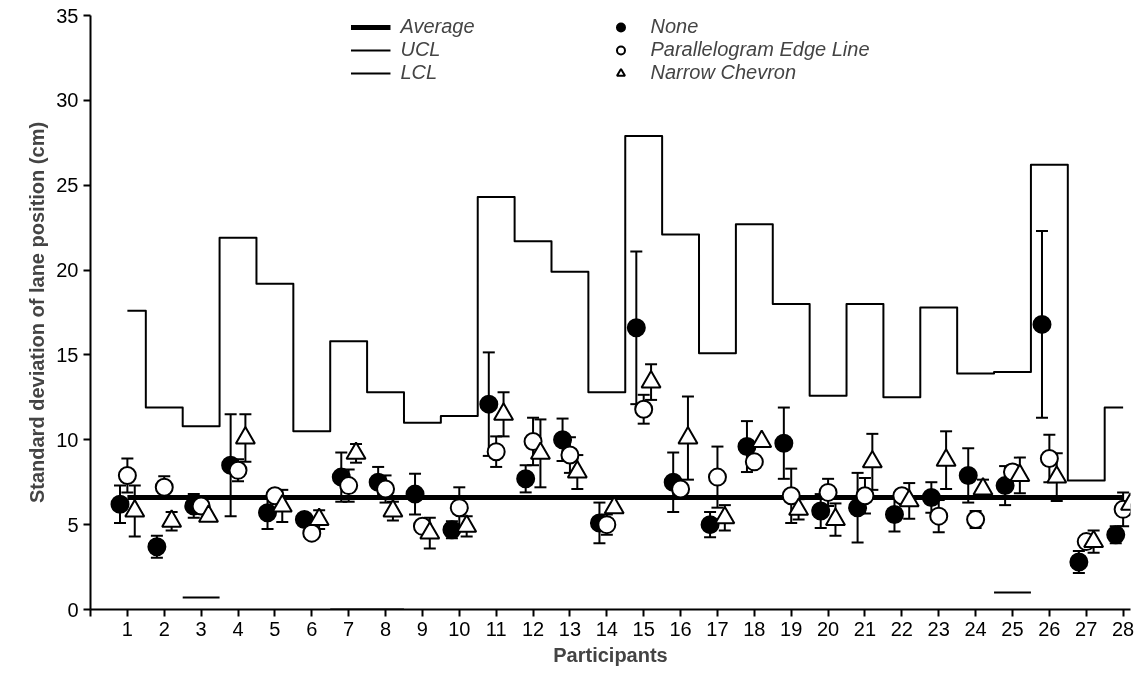 The width and height of the screenshot is (1146, 689). What do you see at coordinates (37, 312) in the screenshot?
I see `y-axis-title: Standard deviation of lane position (cm)` at bounding box center [37, 312].